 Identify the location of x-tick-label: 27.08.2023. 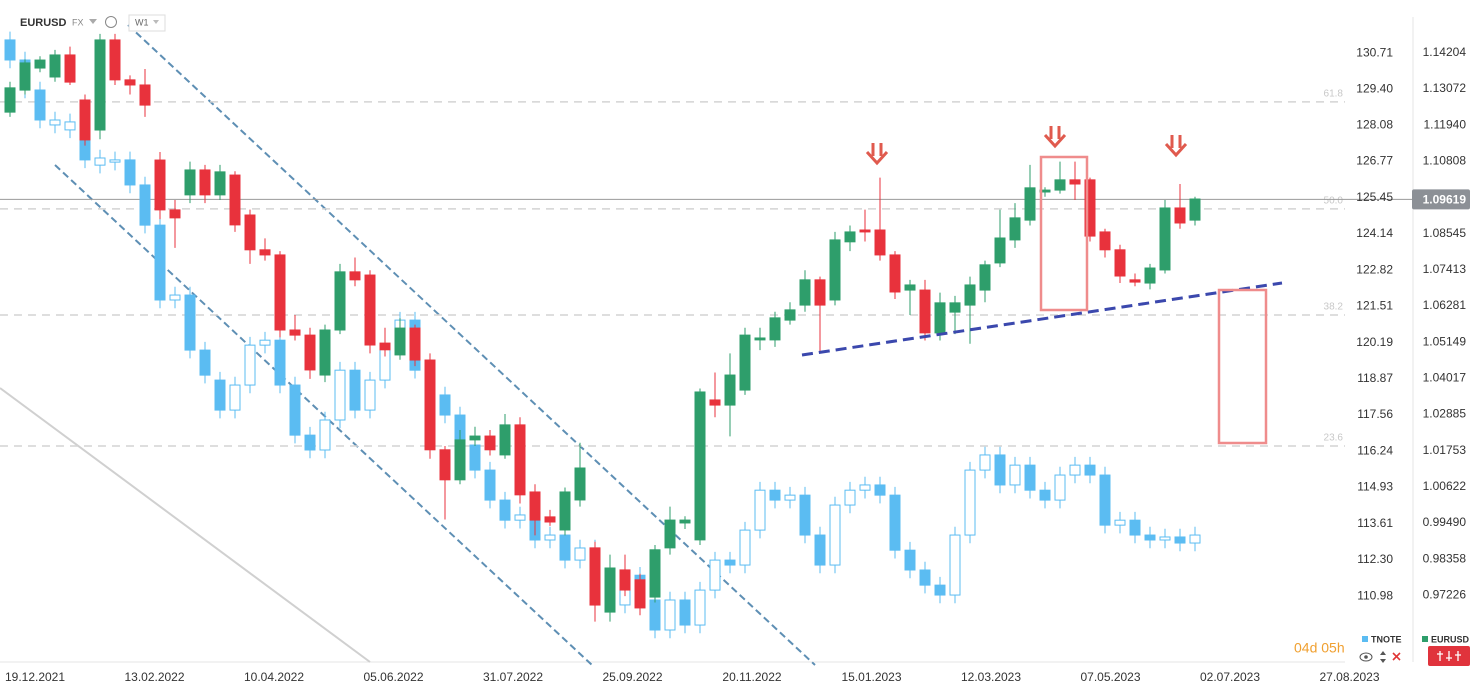
(1349, 677).